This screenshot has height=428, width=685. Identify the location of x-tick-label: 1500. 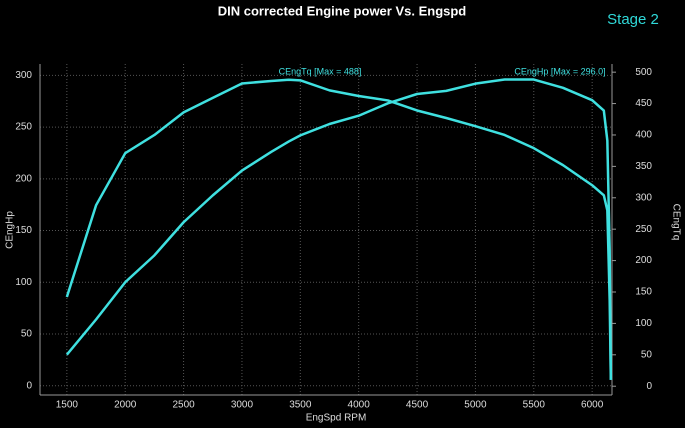
(67, 405).